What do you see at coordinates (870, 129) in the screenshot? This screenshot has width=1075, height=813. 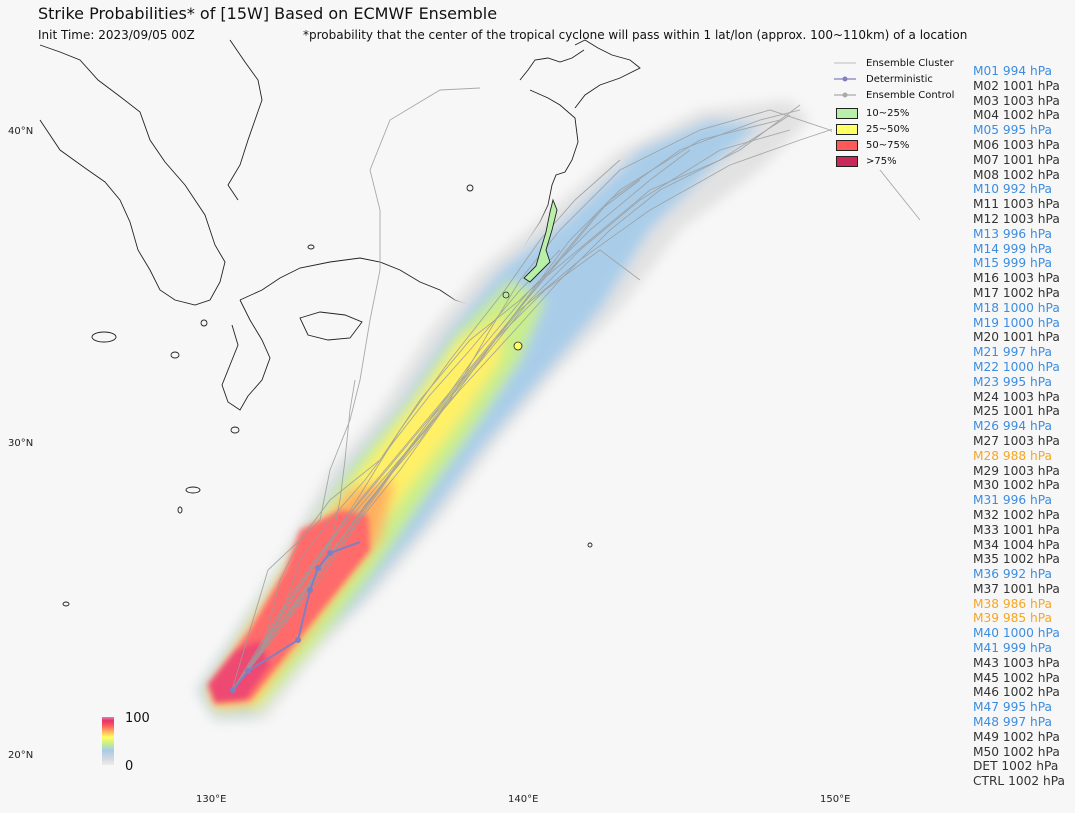 I see `legend-bin-2: 25~50%` at bounding box center [870, 129].